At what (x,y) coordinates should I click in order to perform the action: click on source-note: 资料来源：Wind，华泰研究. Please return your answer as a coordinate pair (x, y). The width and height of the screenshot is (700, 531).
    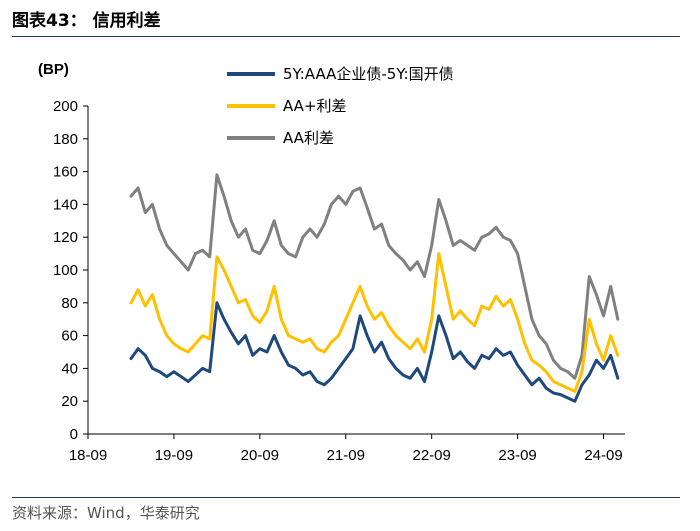
    Looking at the image, I should click on (106, 513).